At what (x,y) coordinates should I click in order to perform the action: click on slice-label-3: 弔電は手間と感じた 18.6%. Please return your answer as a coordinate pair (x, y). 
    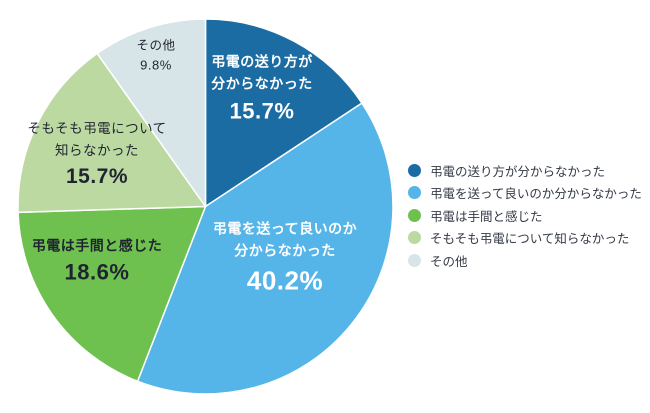
    Looking at the image, I should click on (97, 261).